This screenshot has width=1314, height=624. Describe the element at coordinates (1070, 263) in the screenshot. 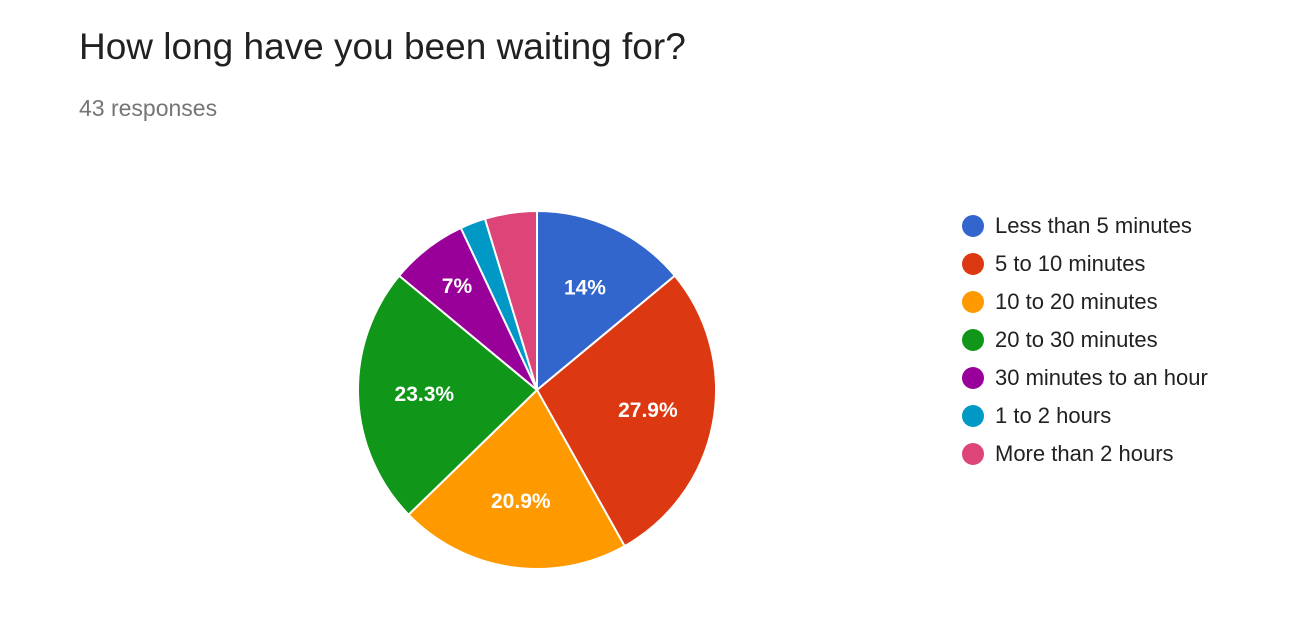

I see `legend-label: 5 to 10 minutes` at that location.